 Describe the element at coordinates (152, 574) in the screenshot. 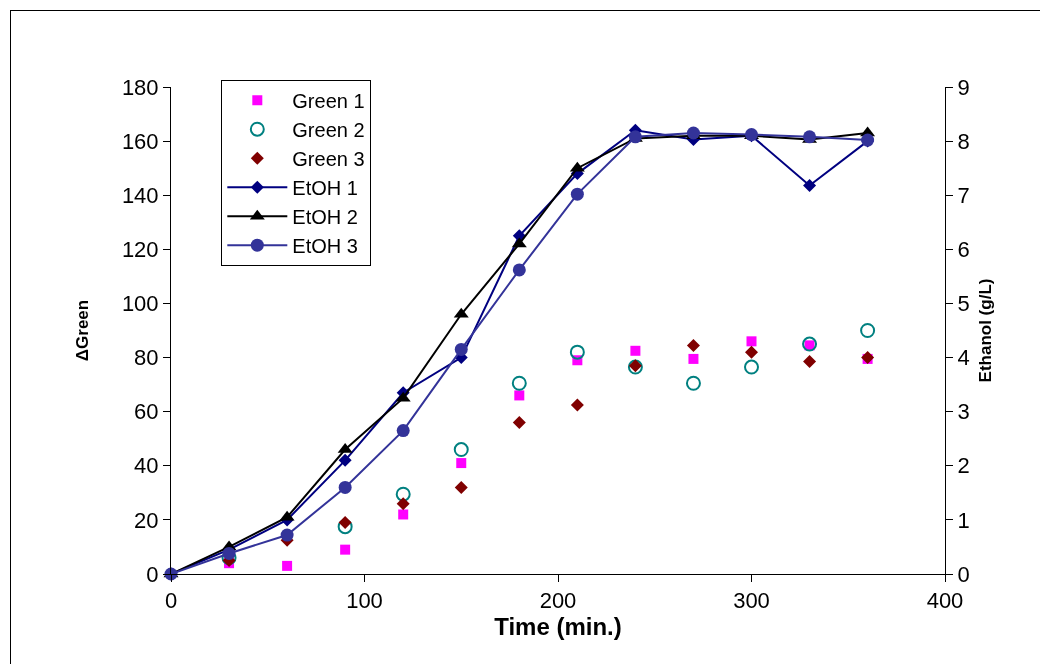

I see `y-tick-label: 0` at that location.